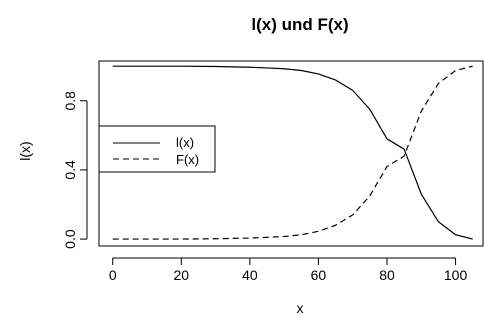 This screenshot has height=320, width=484. What do you see at coordinates (70, 101) in the screenshot?
I see `y-tick-label: 0.8` at bounding box center [70, 101].